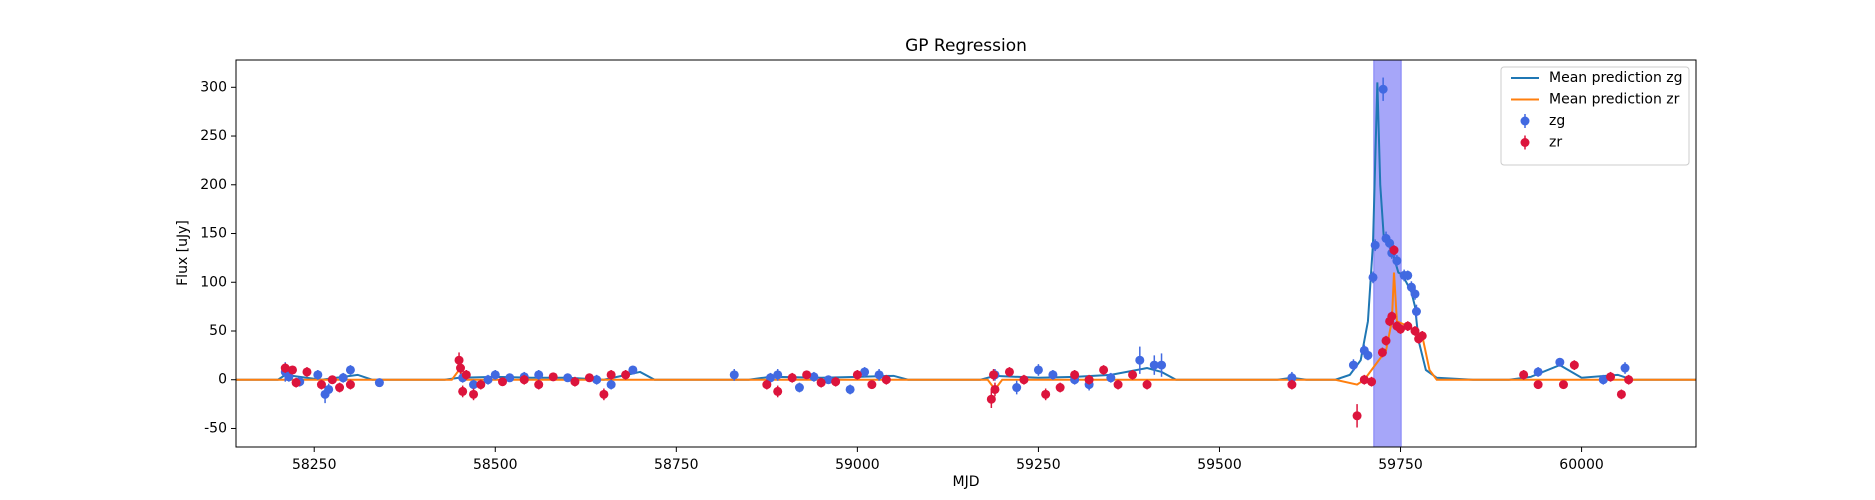 The width and height of the screenshot is (1875, 500). Describe the element at coordinates (857, 465) in the screenshot. I see `x-tick-label: 59000` at that location.